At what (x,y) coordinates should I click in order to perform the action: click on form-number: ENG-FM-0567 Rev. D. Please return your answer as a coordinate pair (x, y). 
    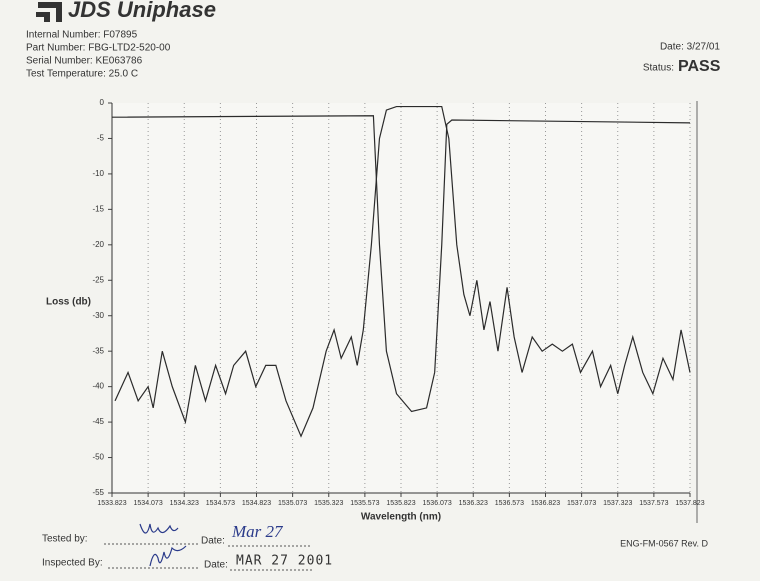
    Looking at the image, I should click on (664, 543).